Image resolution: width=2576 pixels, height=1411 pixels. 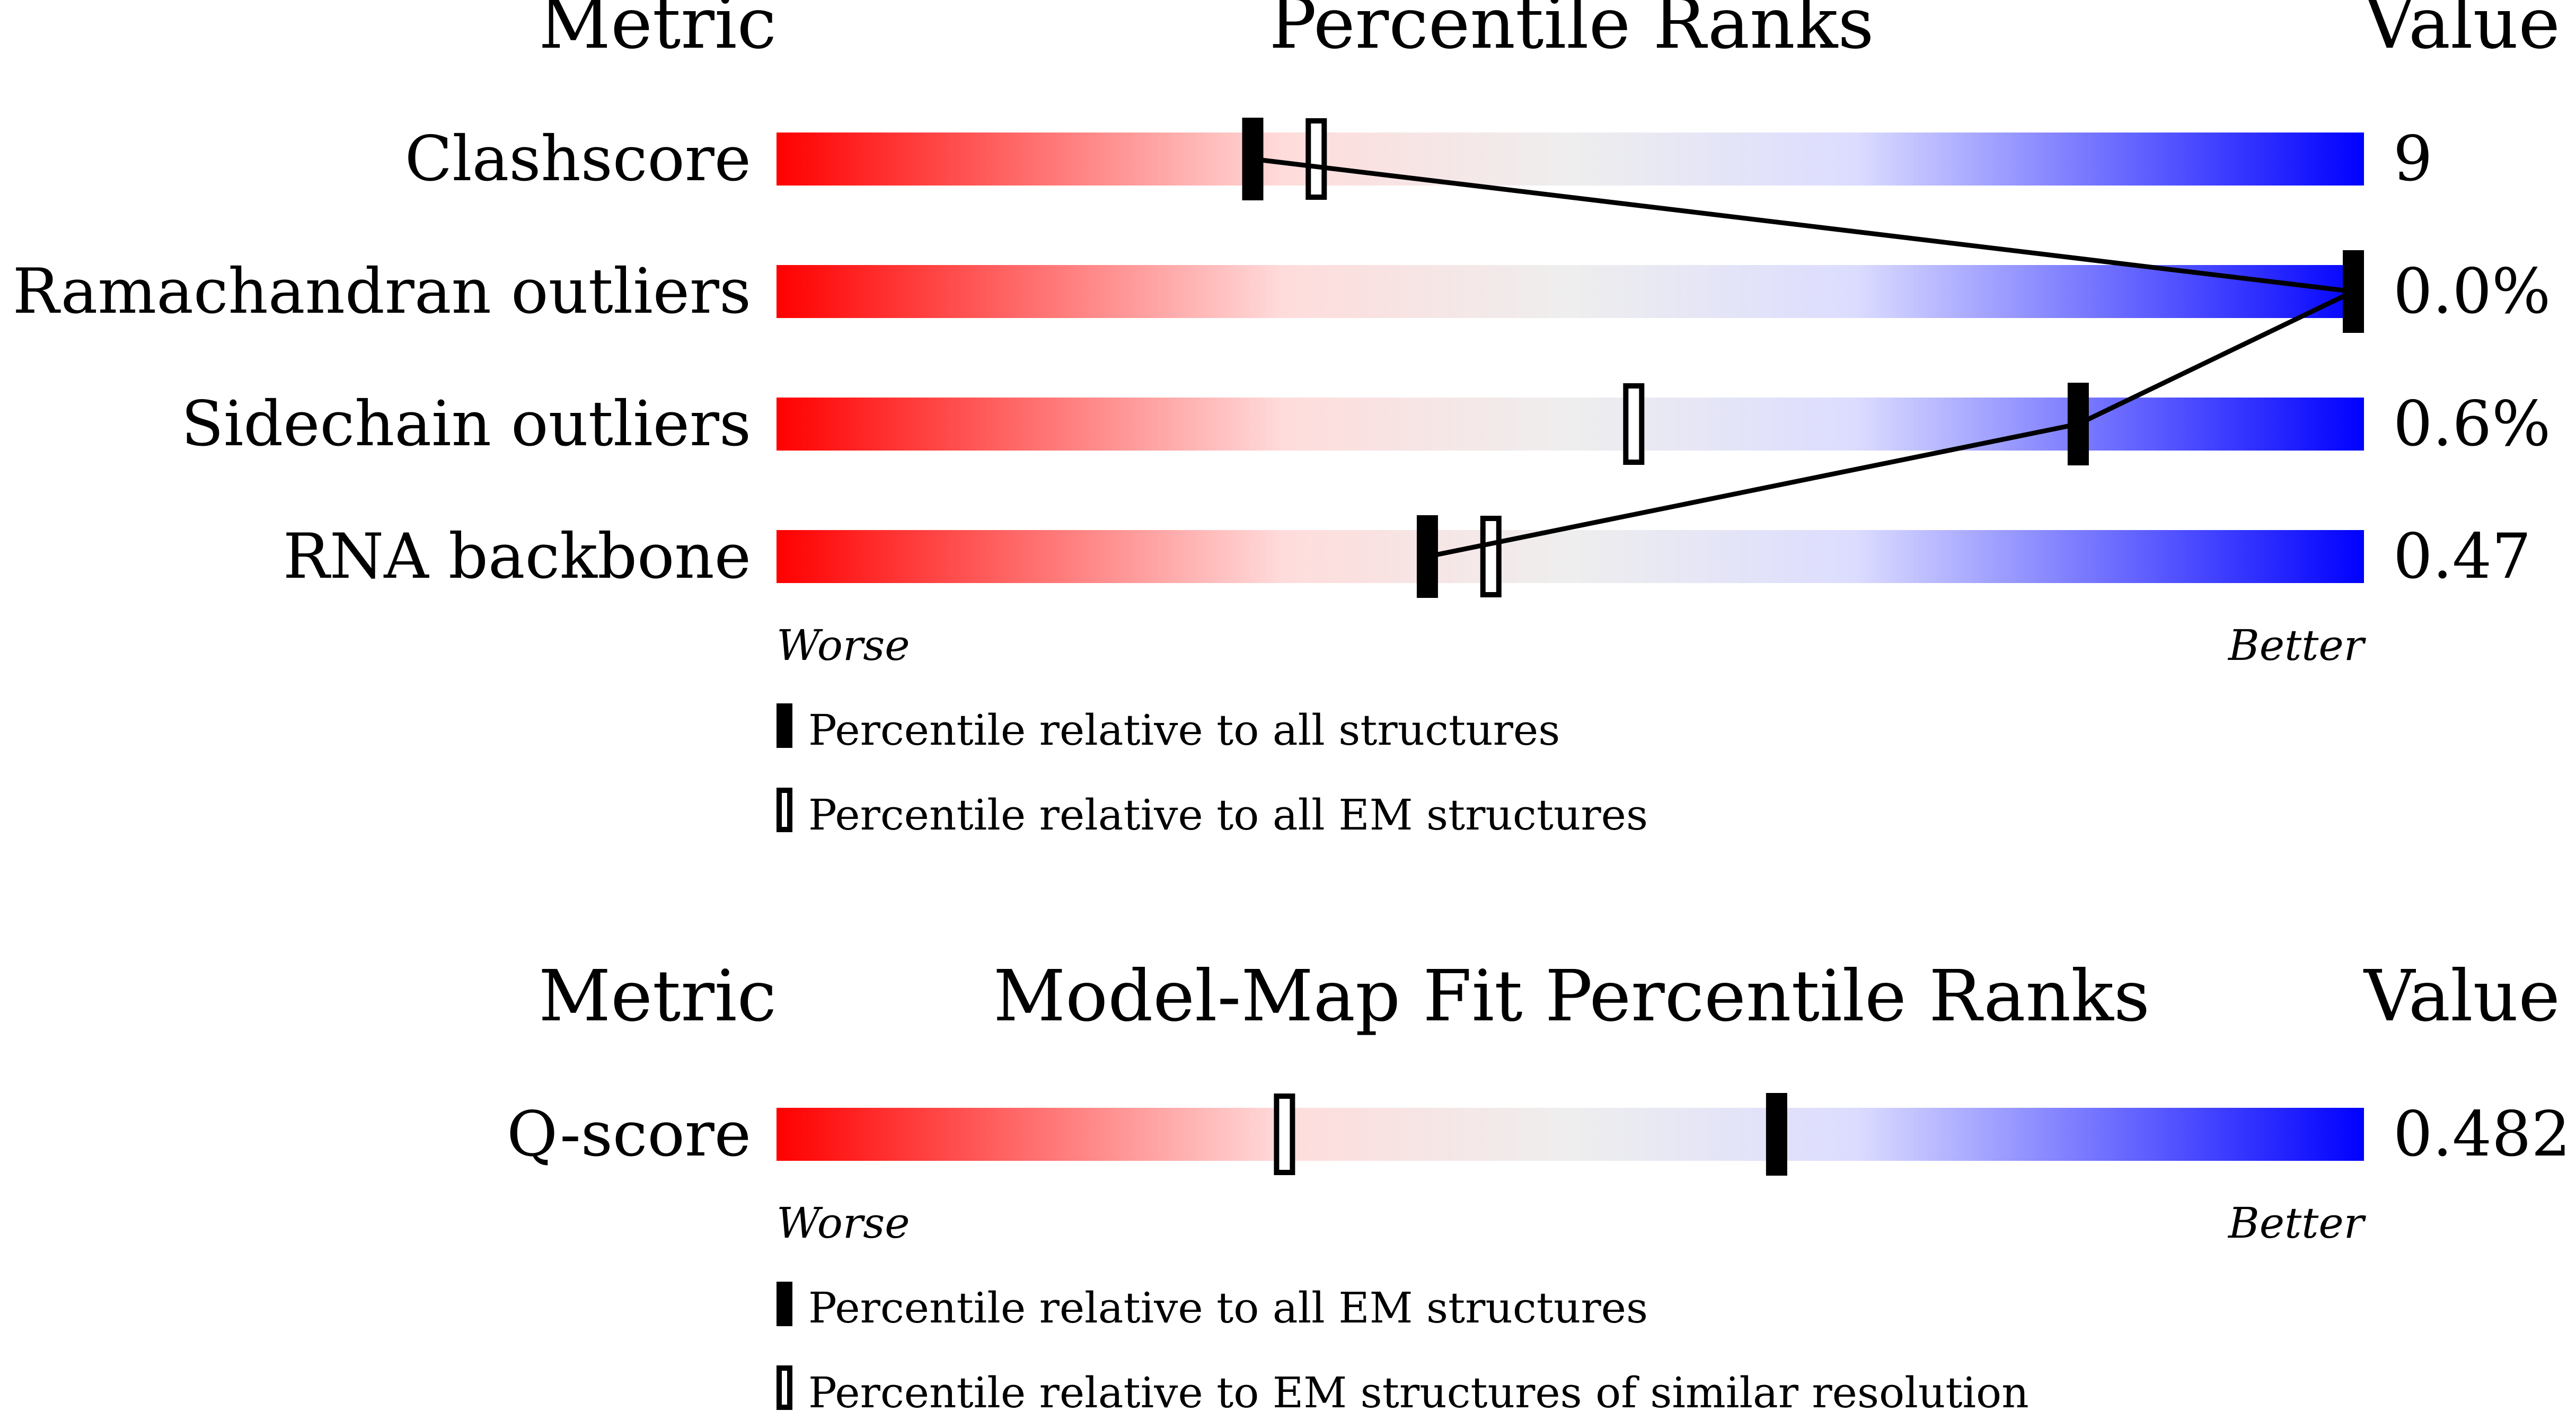 I want to click on legend-filled-label: Percentile relative to all EM structures, so click(x=1228, y=1308).